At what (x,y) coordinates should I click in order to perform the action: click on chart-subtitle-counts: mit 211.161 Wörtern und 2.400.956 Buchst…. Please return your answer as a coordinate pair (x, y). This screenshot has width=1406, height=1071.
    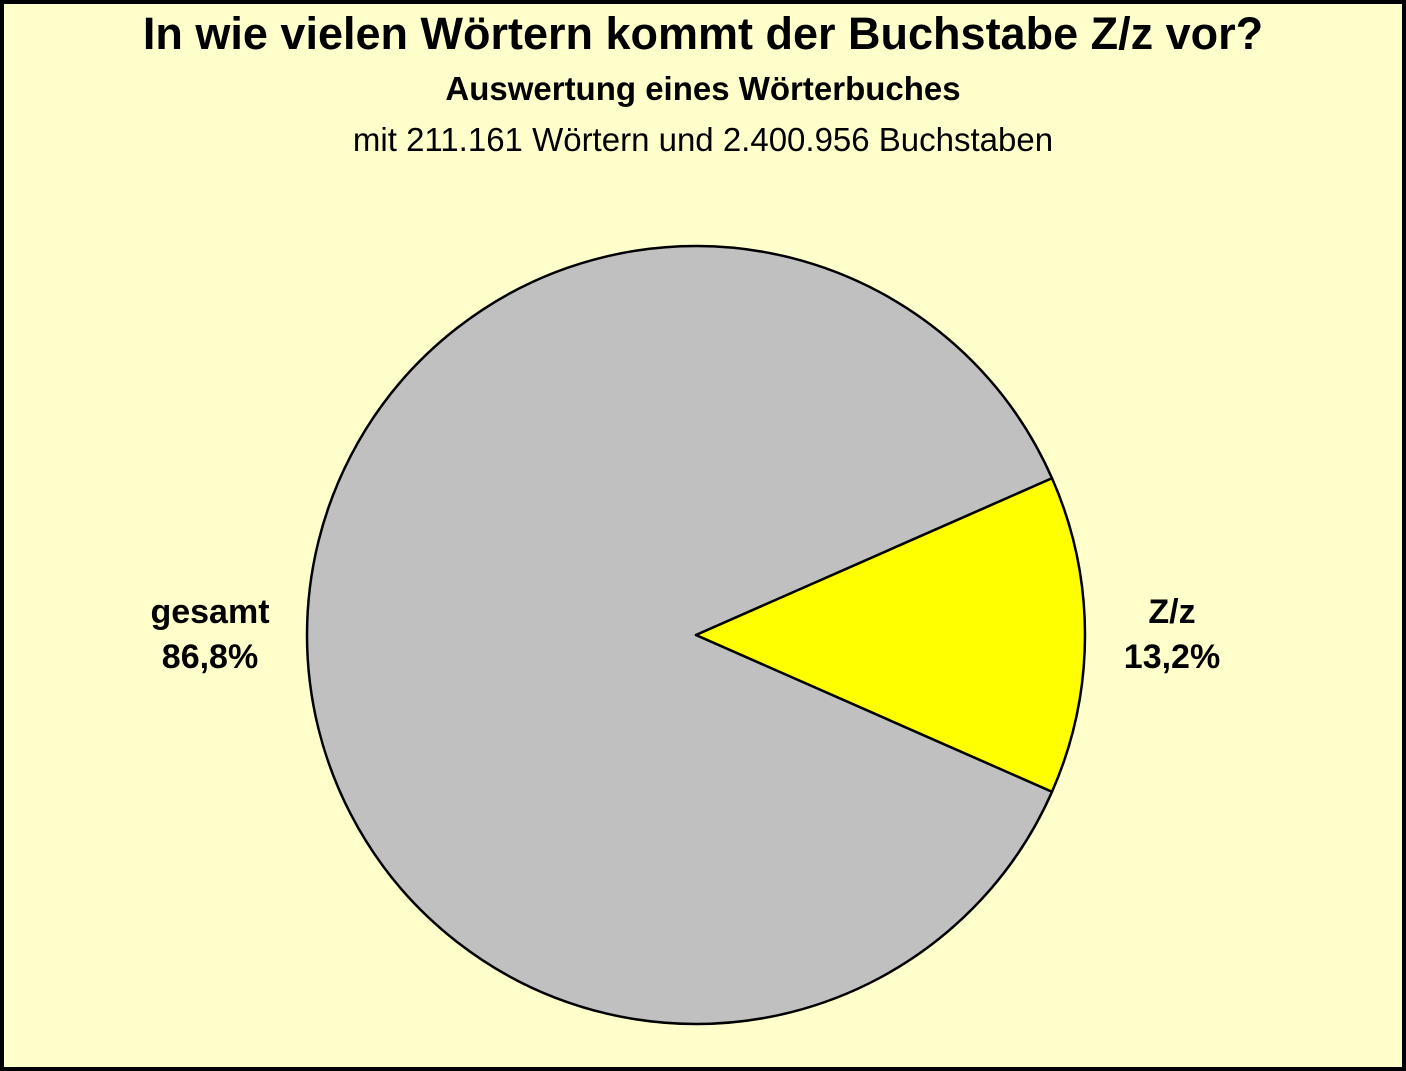
    Looking at the image, I should click on (703, 139).